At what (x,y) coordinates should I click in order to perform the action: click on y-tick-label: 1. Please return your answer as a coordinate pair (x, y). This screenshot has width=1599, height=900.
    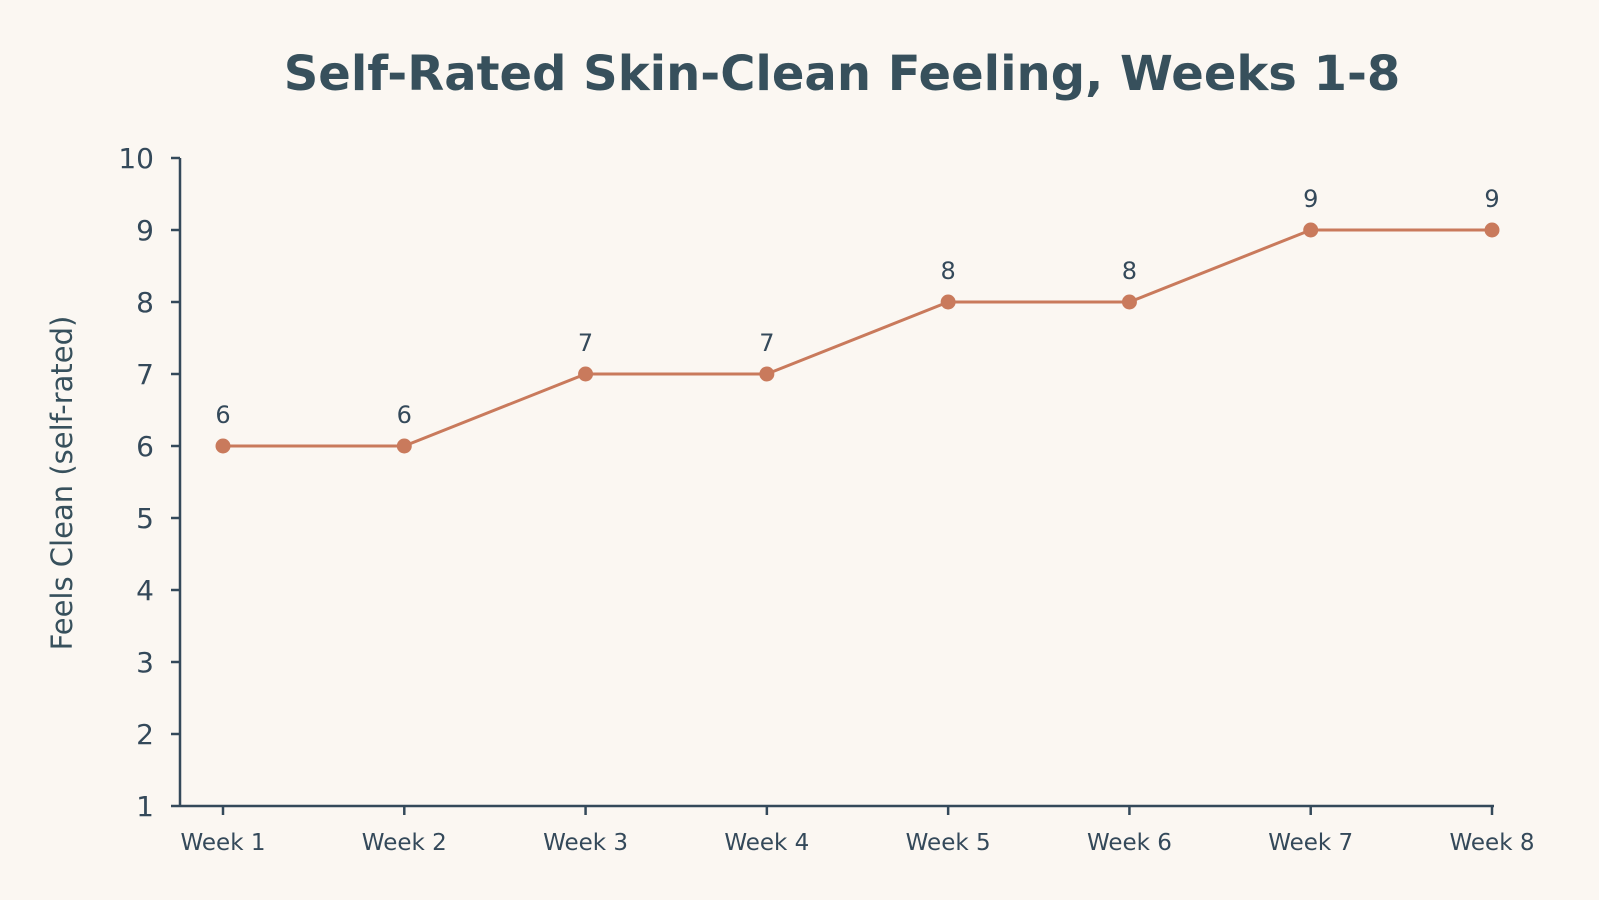
    Looking at the image, I should click on (145, 806).